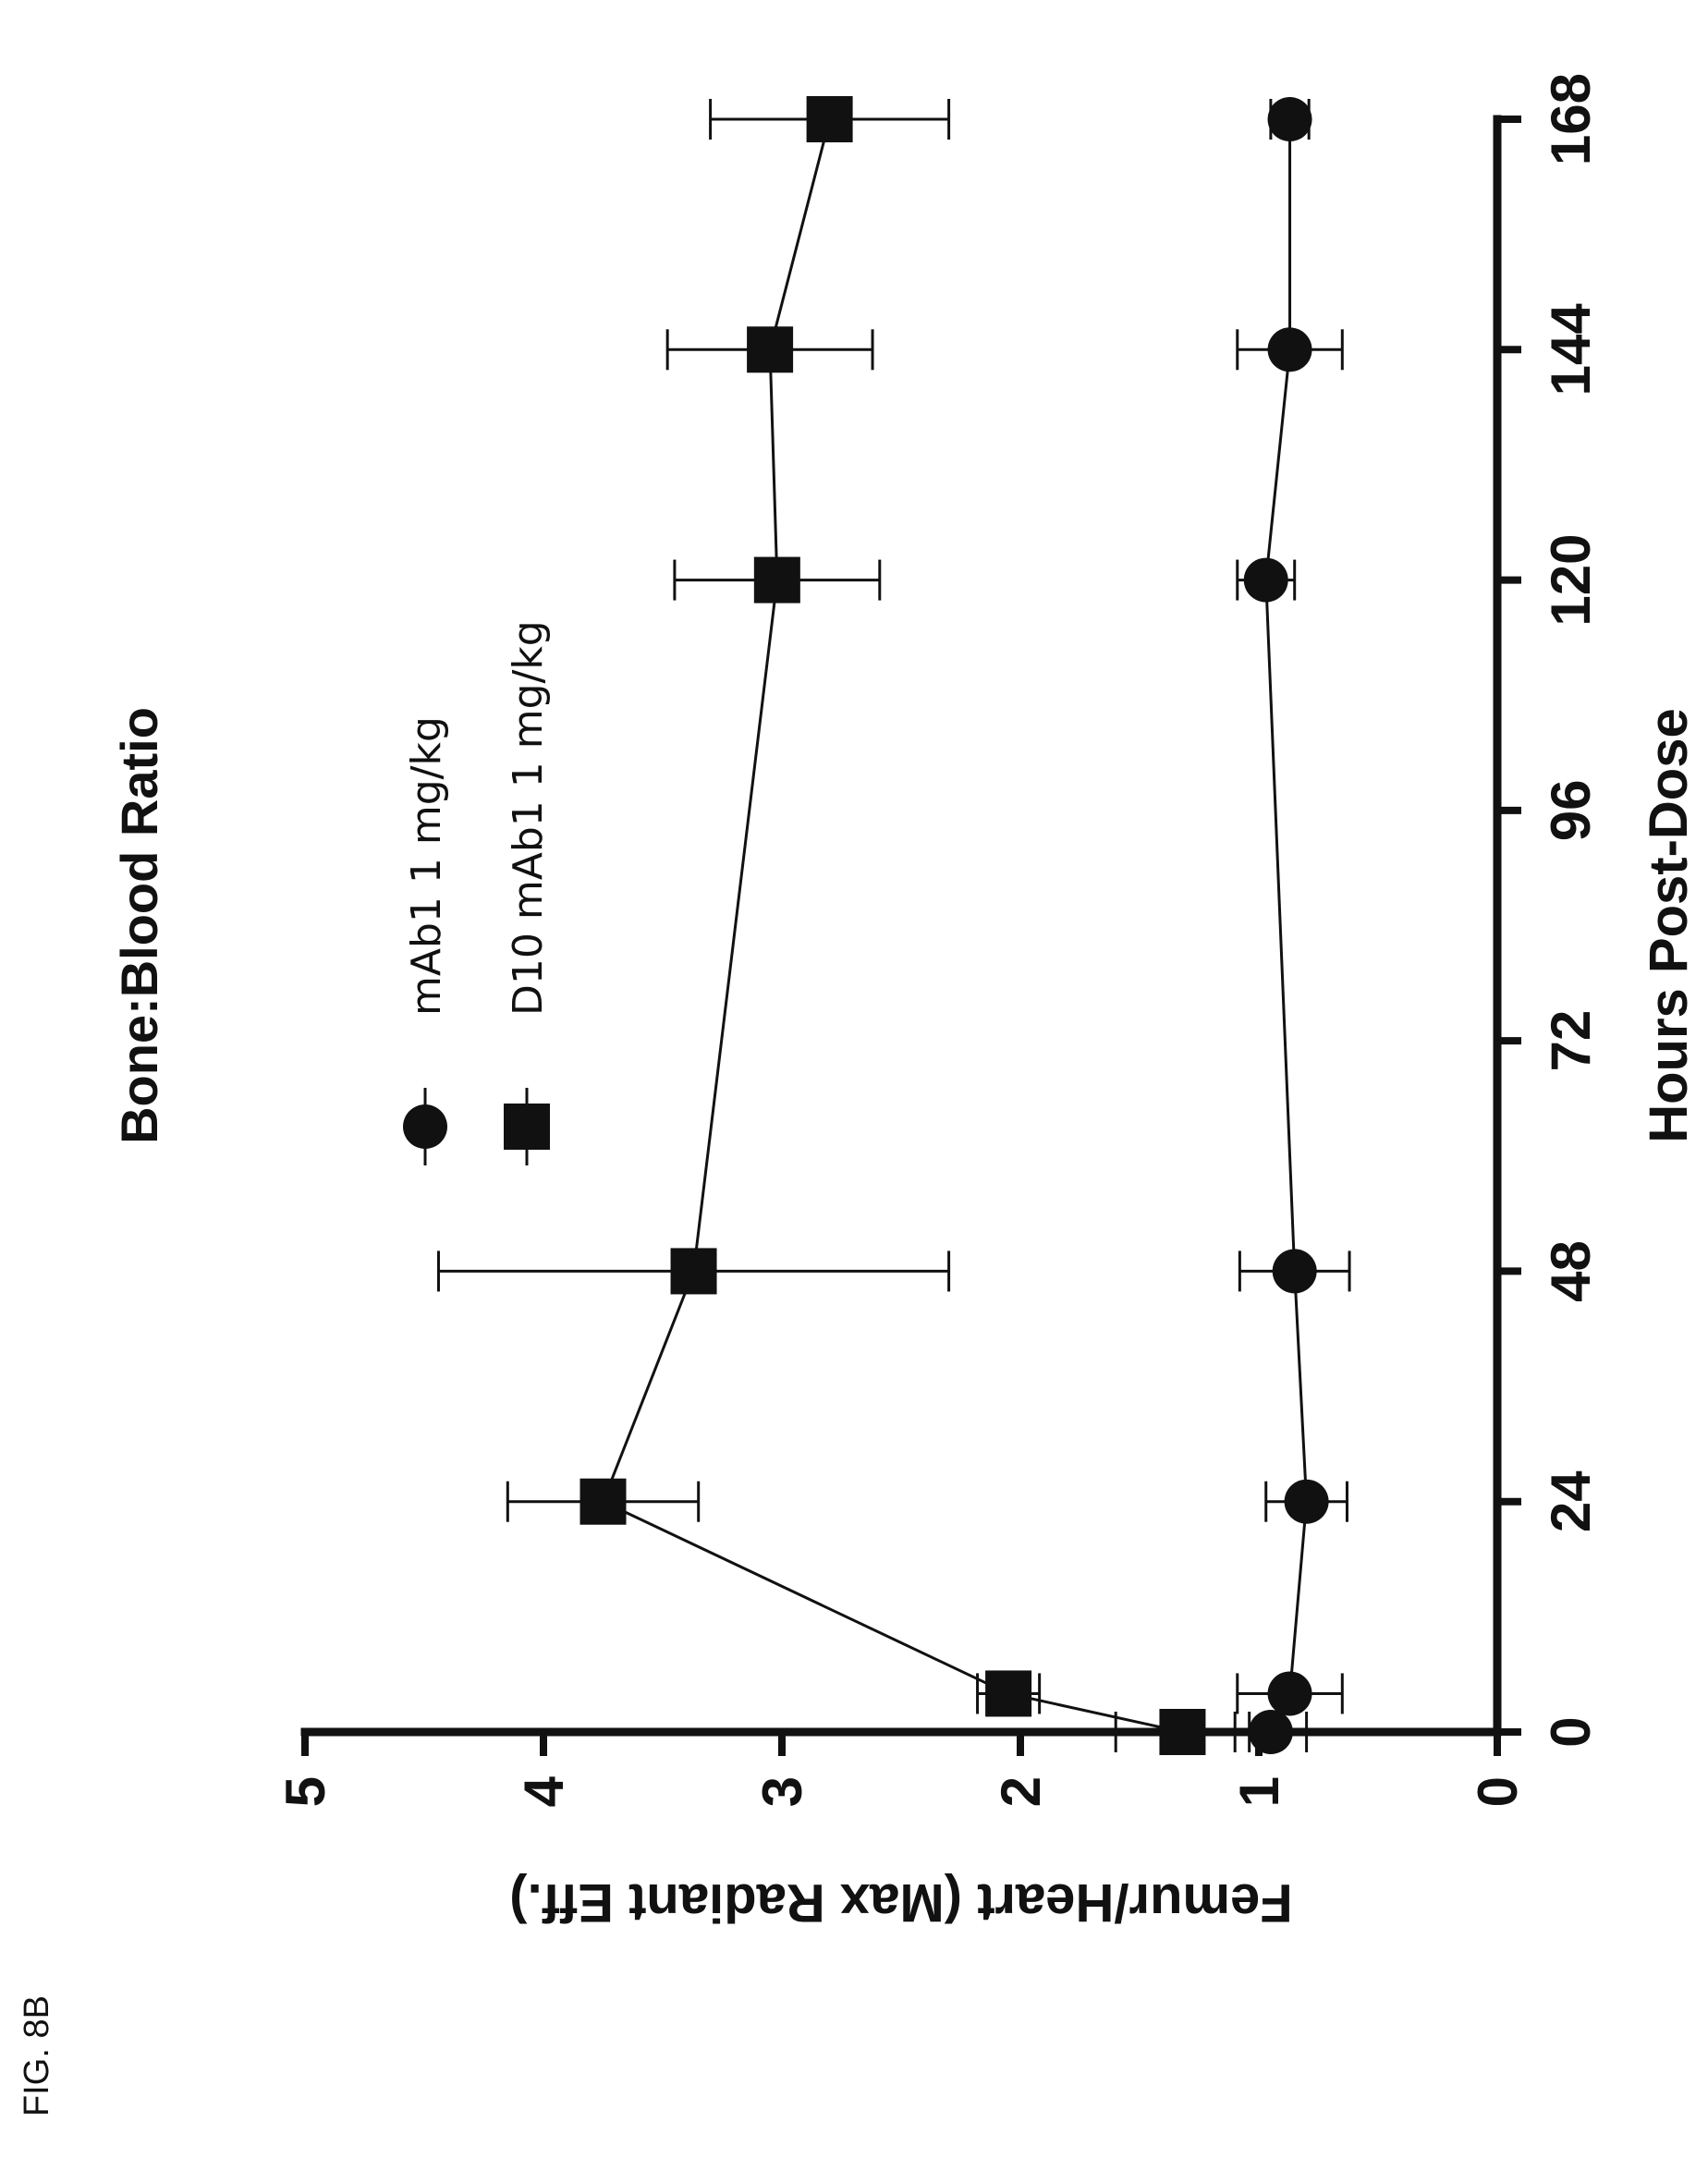 This screenshot has width=1708, height=2171. What do you see at coordinates (1669, 925) in the screenshot?
I see `x-axis-title: Hours Post-Dose` at bounding box center [1669, 925].